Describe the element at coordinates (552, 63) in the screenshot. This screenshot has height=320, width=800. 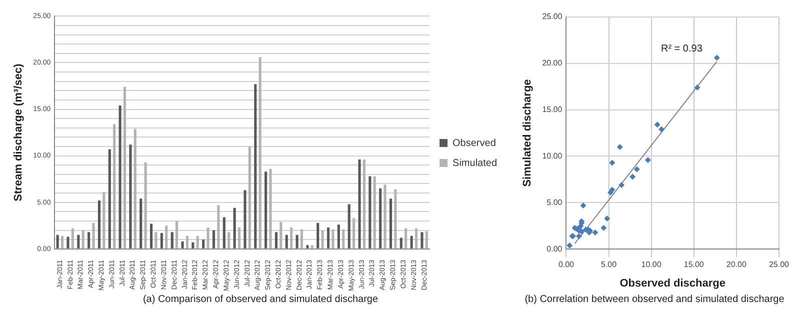
I see `y-tick-label: 20.00` at that location.